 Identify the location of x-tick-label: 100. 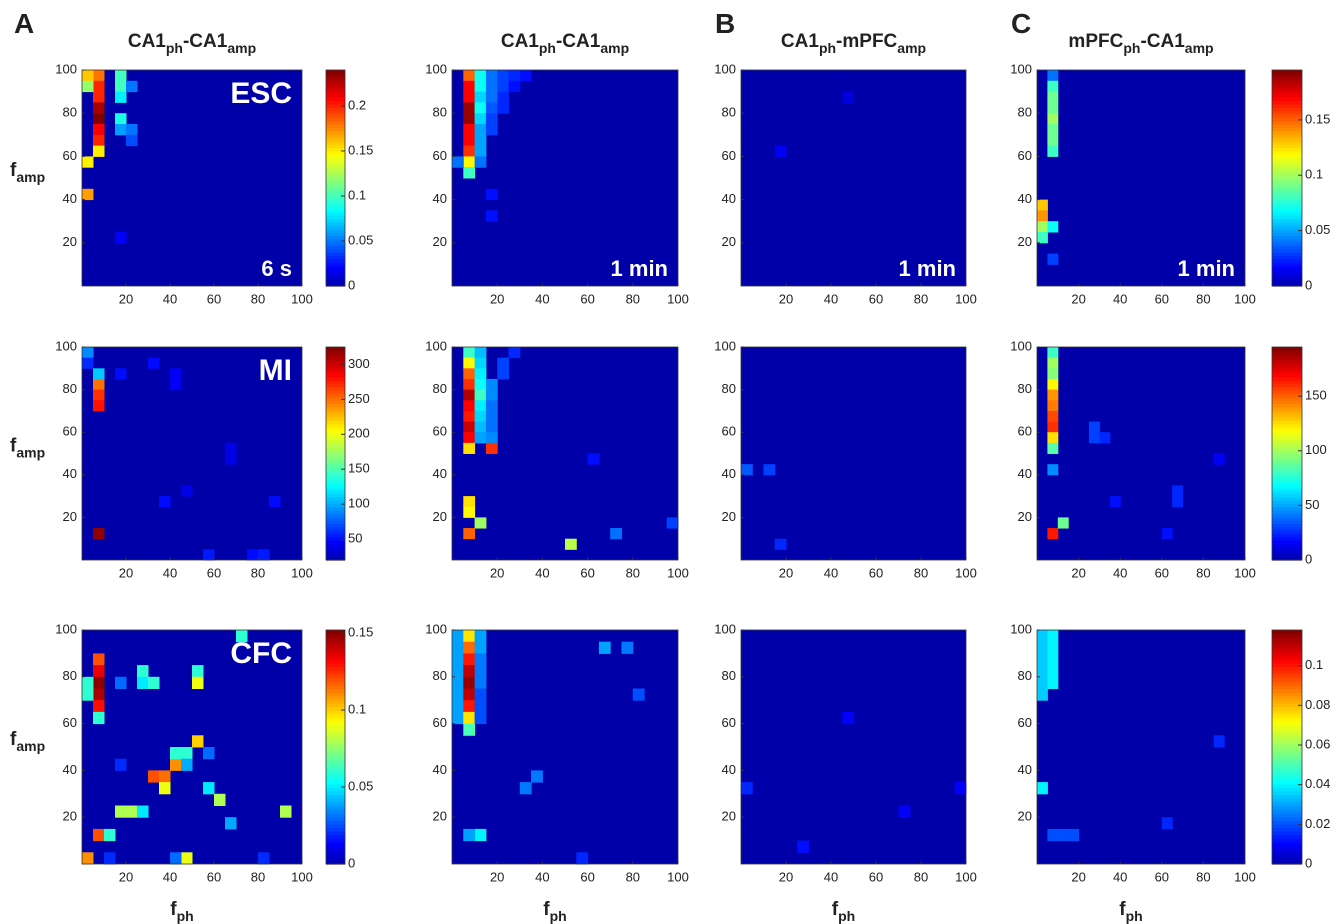
(678, 298).